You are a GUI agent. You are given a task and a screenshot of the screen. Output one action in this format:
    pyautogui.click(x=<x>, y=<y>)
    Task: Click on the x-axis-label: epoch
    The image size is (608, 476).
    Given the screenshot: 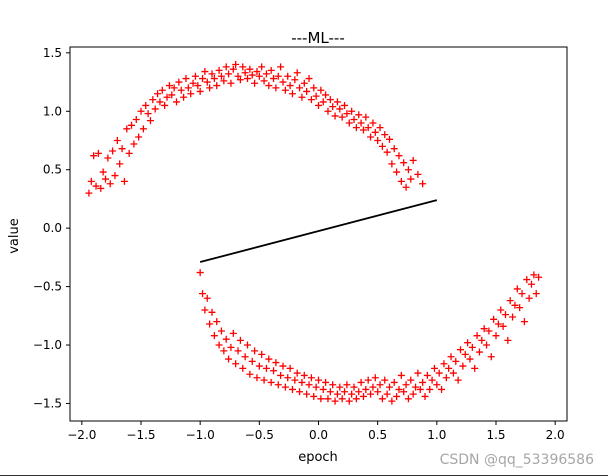 What is the action you would take?
    pyautogui.click(x=318, y=457)
    